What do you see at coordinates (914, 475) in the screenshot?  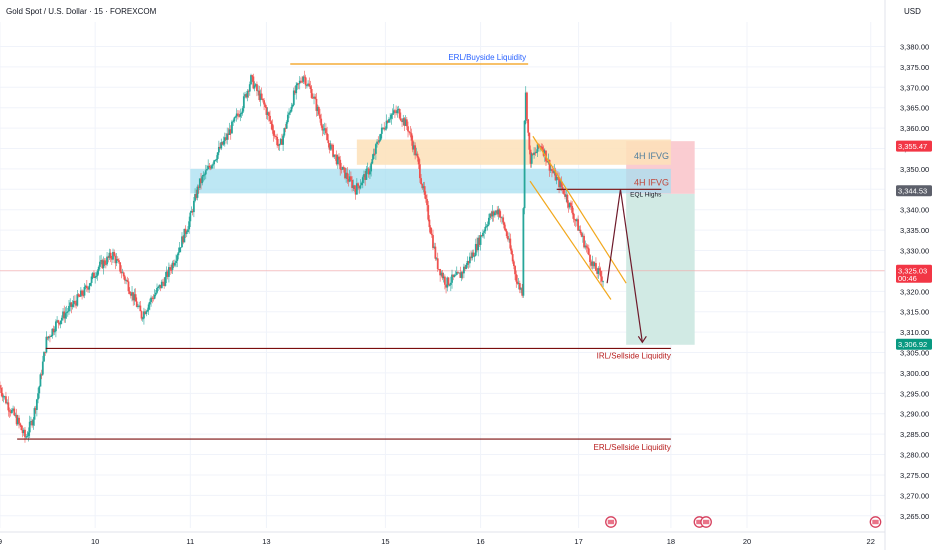 I see `y-tick-label: 3,275.00` at bounding box center [914, 475].